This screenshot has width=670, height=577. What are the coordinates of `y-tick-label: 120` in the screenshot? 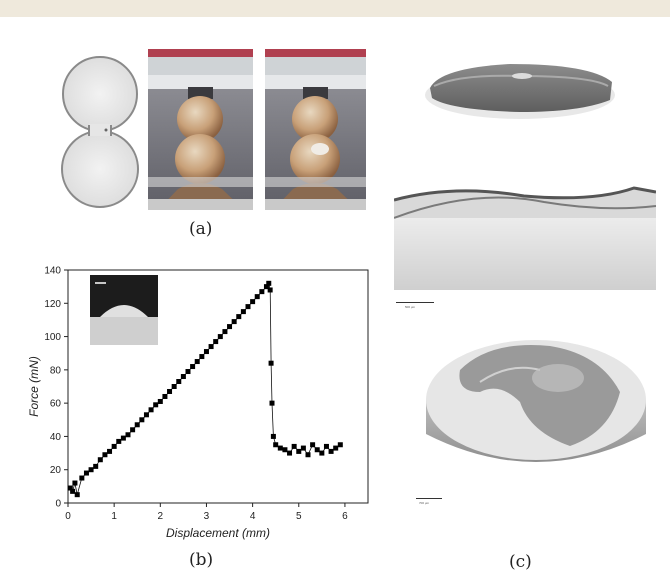 It's located at (52, 304).